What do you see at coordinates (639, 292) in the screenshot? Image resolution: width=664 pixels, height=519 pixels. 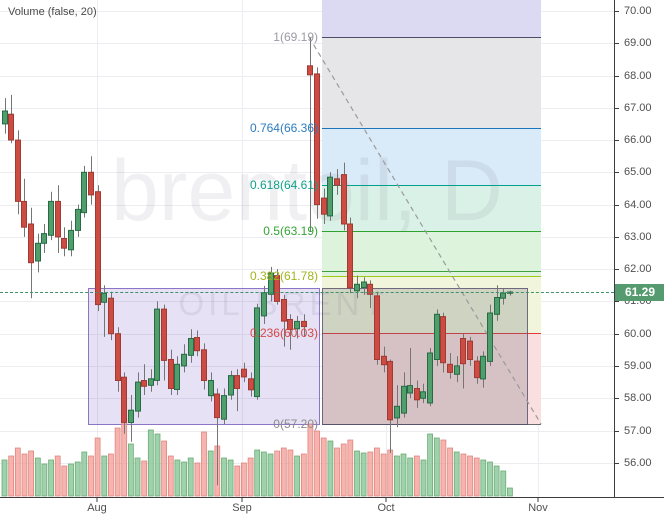 I see `last-price-badge: 61.29` at bounding box center [639, 292].